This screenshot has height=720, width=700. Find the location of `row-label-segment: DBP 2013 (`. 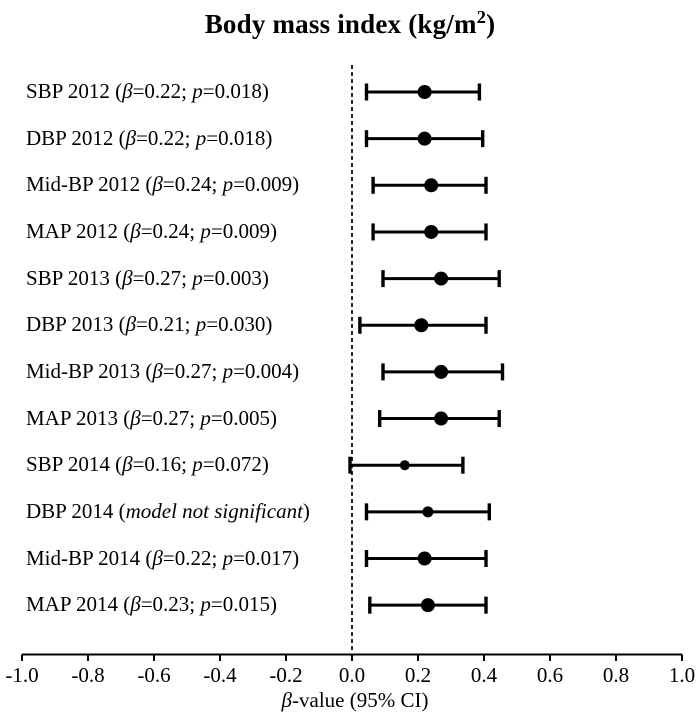

row-label-segment: DBP 2013 ( is located at coordinates (76, 324).